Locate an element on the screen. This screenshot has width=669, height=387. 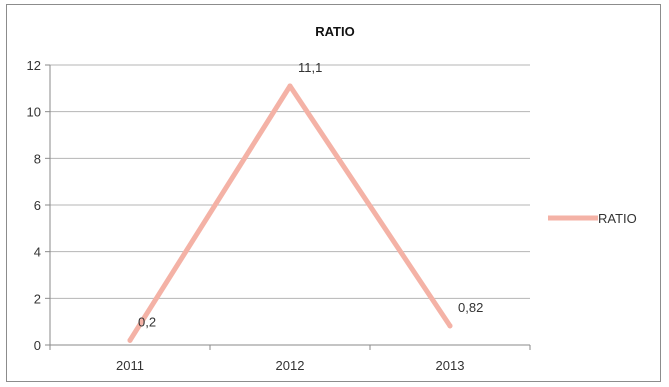
y-tick-label: 12 is located at coordinates (34, 65).